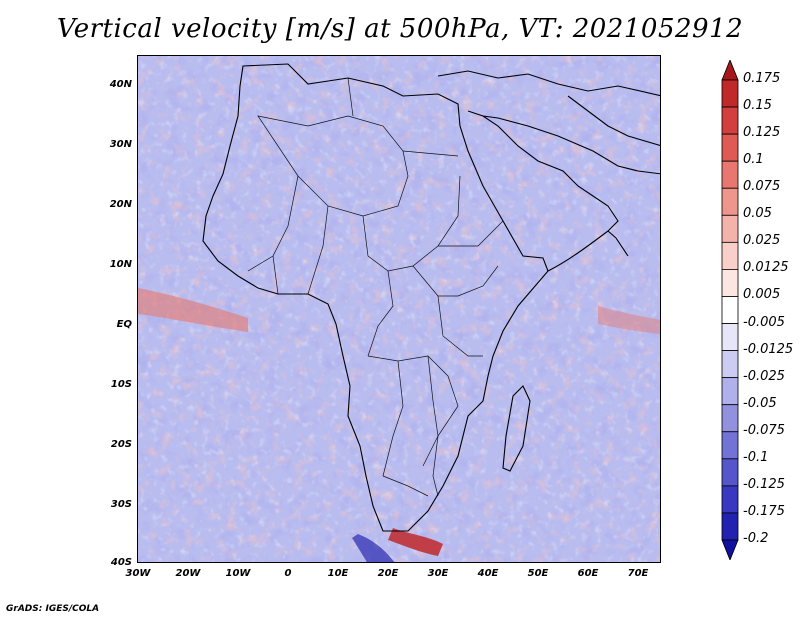 This screenshot has width=800, height=618. What do you see at coordinates (760, 403) in the screenshot?
I see `colorbar-label: -0.05` at bounding box center [760, 403].